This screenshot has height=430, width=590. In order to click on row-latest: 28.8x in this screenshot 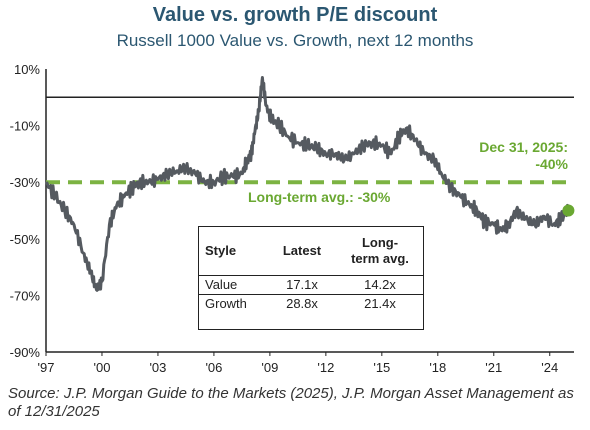, I will do `click(302, 303)`.